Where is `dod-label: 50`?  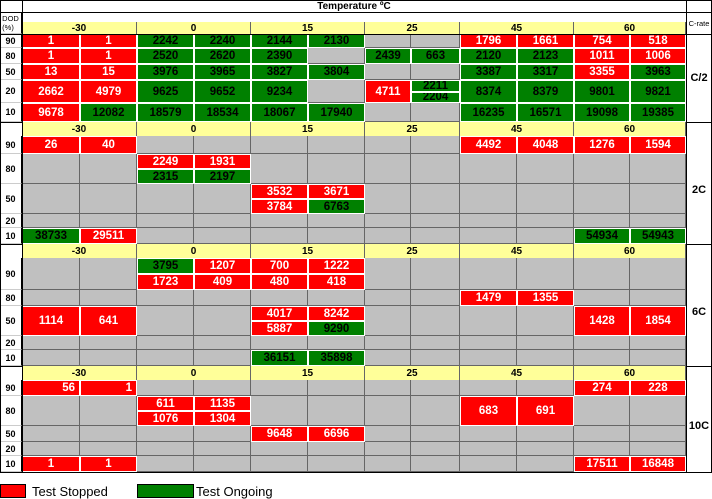 dod-label: 50 is located at coordinates (11, 434).